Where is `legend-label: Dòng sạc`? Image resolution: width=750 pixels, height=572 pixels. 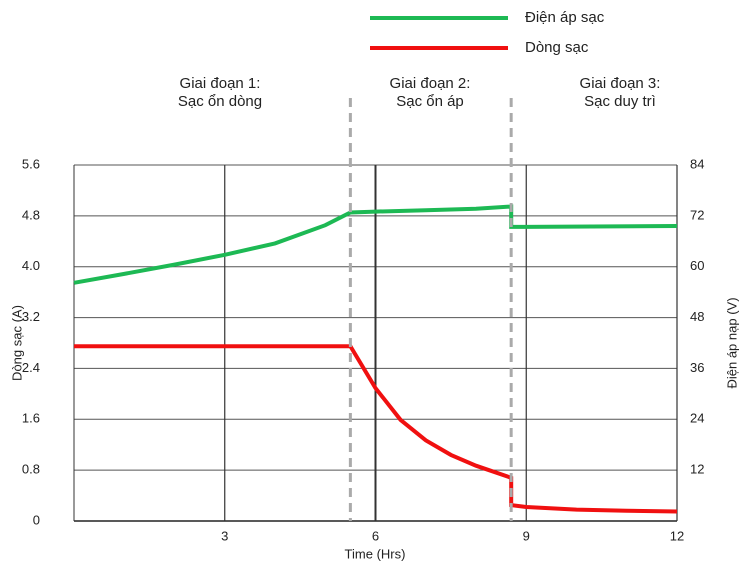 legend-label: Dòng sạc is located at coordinates (557, 47).